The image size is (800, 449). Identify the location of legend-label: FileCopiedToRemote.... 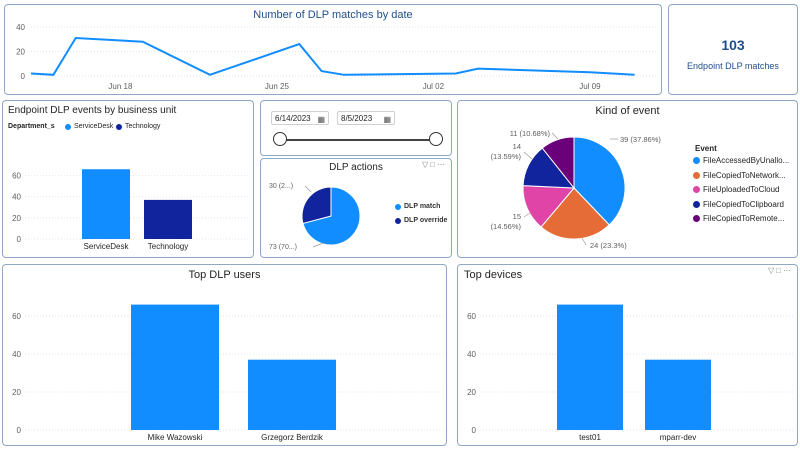
(744, 218).